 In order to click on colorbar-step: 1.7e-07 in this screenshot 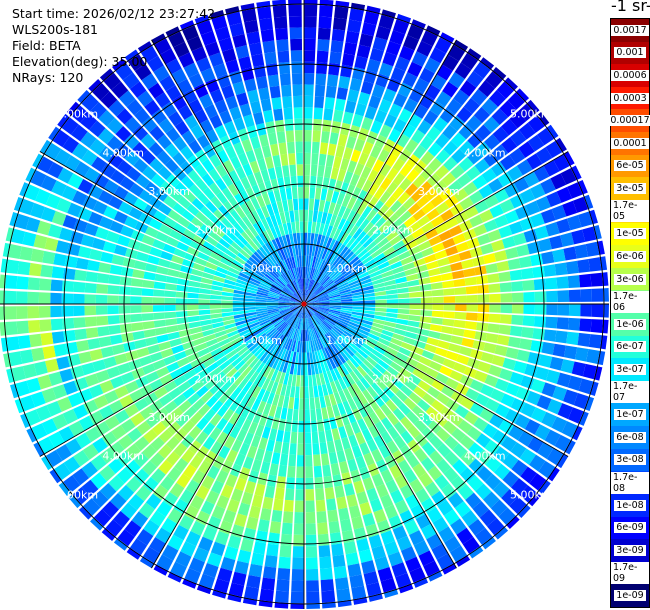, I will do `click(630, 392)`.